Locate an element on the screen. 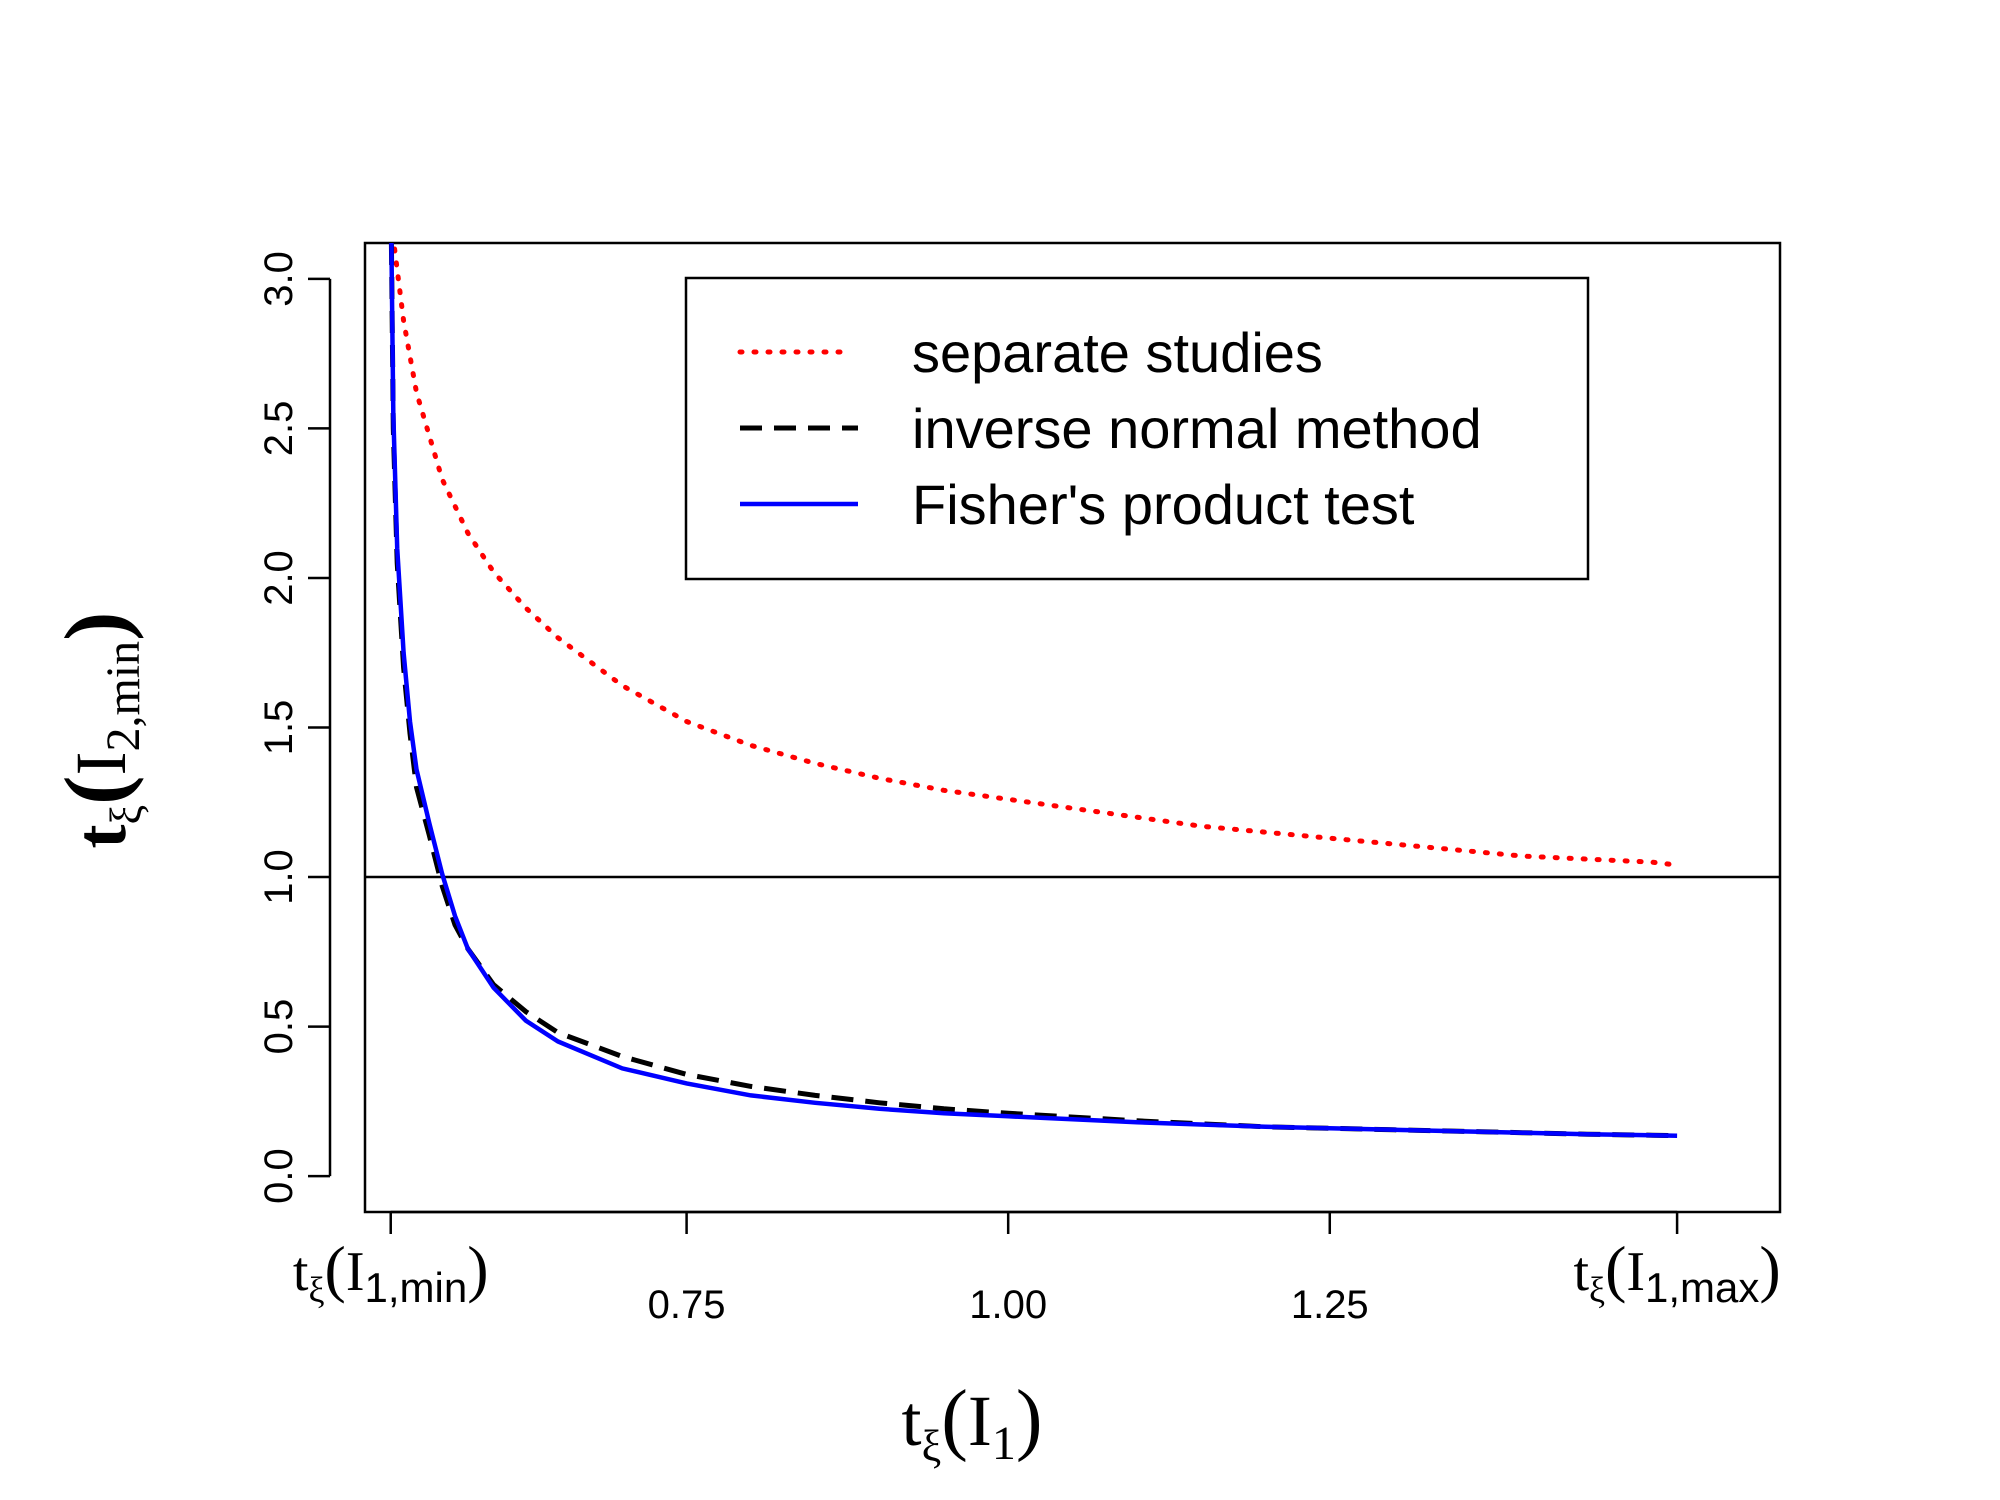  y-tick-label: 2.0 is located at coordinates (279, 578).